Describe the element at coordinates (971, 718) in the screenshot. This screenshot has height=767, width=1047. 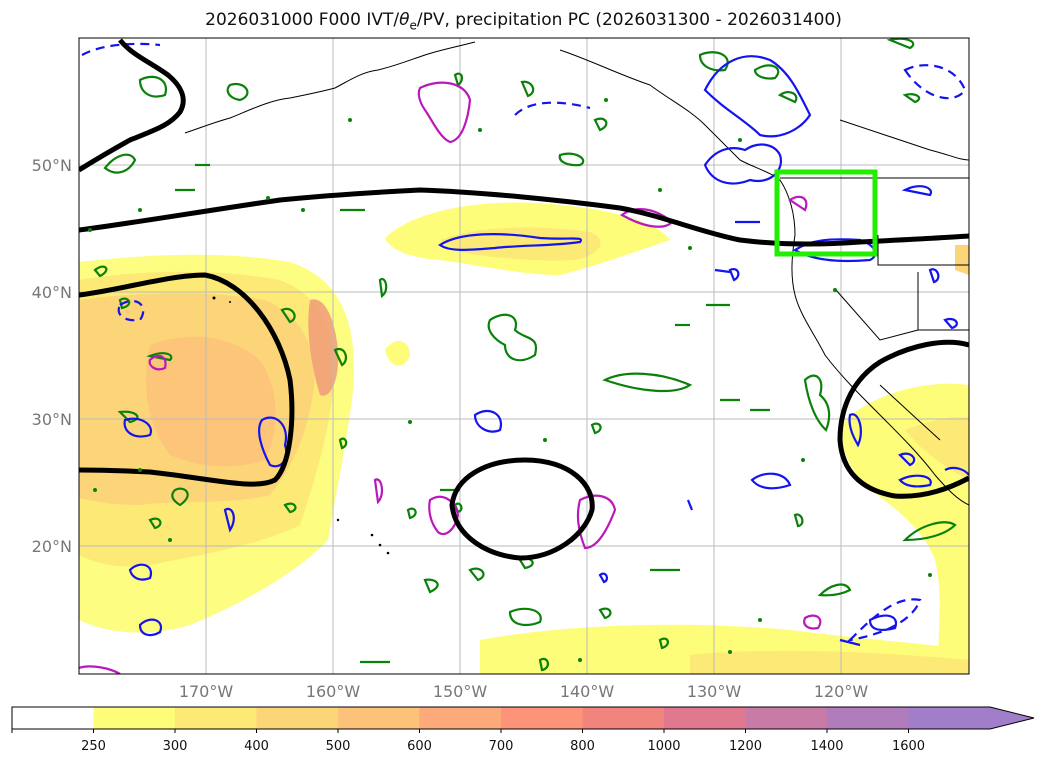
I see `colorbar-extend-arrow` at that location.